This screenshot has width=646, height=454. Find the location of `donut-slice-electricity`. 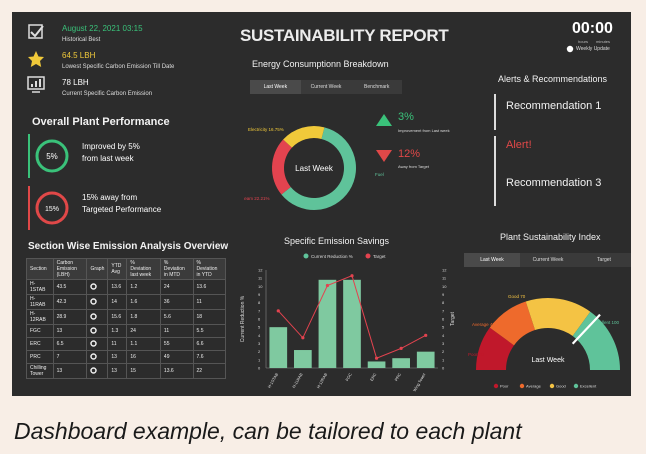

donut-slice-electricity is located at coordinates (304, 137).